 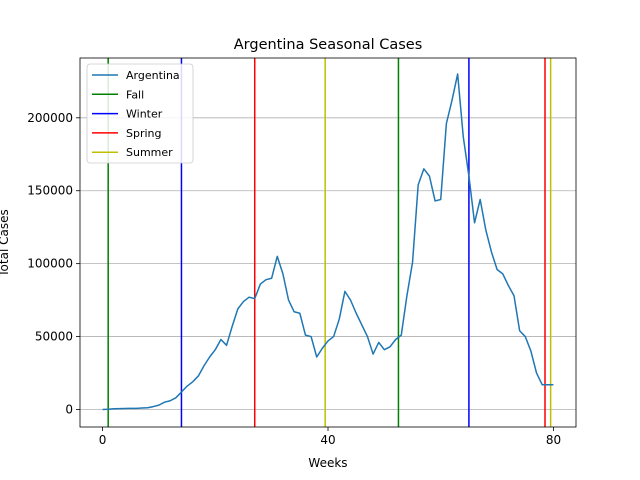 I want to click on x-axis-label: Weeks, so click(x=327, y=463).